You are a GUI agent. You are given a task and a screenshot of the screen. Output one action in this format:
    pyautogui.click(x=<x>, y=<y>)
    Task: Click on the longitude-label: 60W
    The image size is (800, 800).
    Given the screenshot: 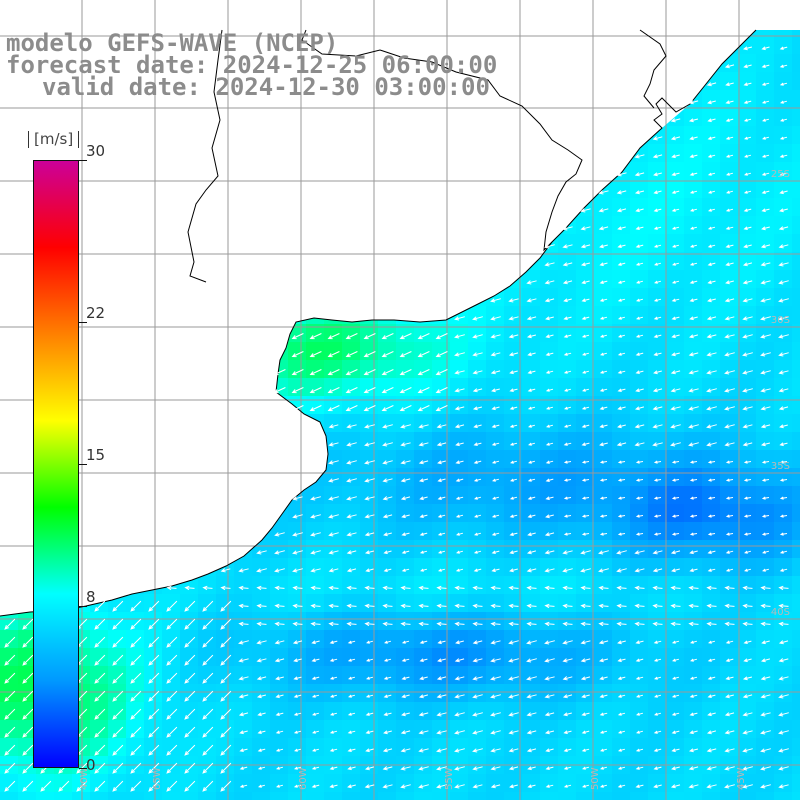 What is the action you would take?
    pyautogui.click(x=303, y=778)
    